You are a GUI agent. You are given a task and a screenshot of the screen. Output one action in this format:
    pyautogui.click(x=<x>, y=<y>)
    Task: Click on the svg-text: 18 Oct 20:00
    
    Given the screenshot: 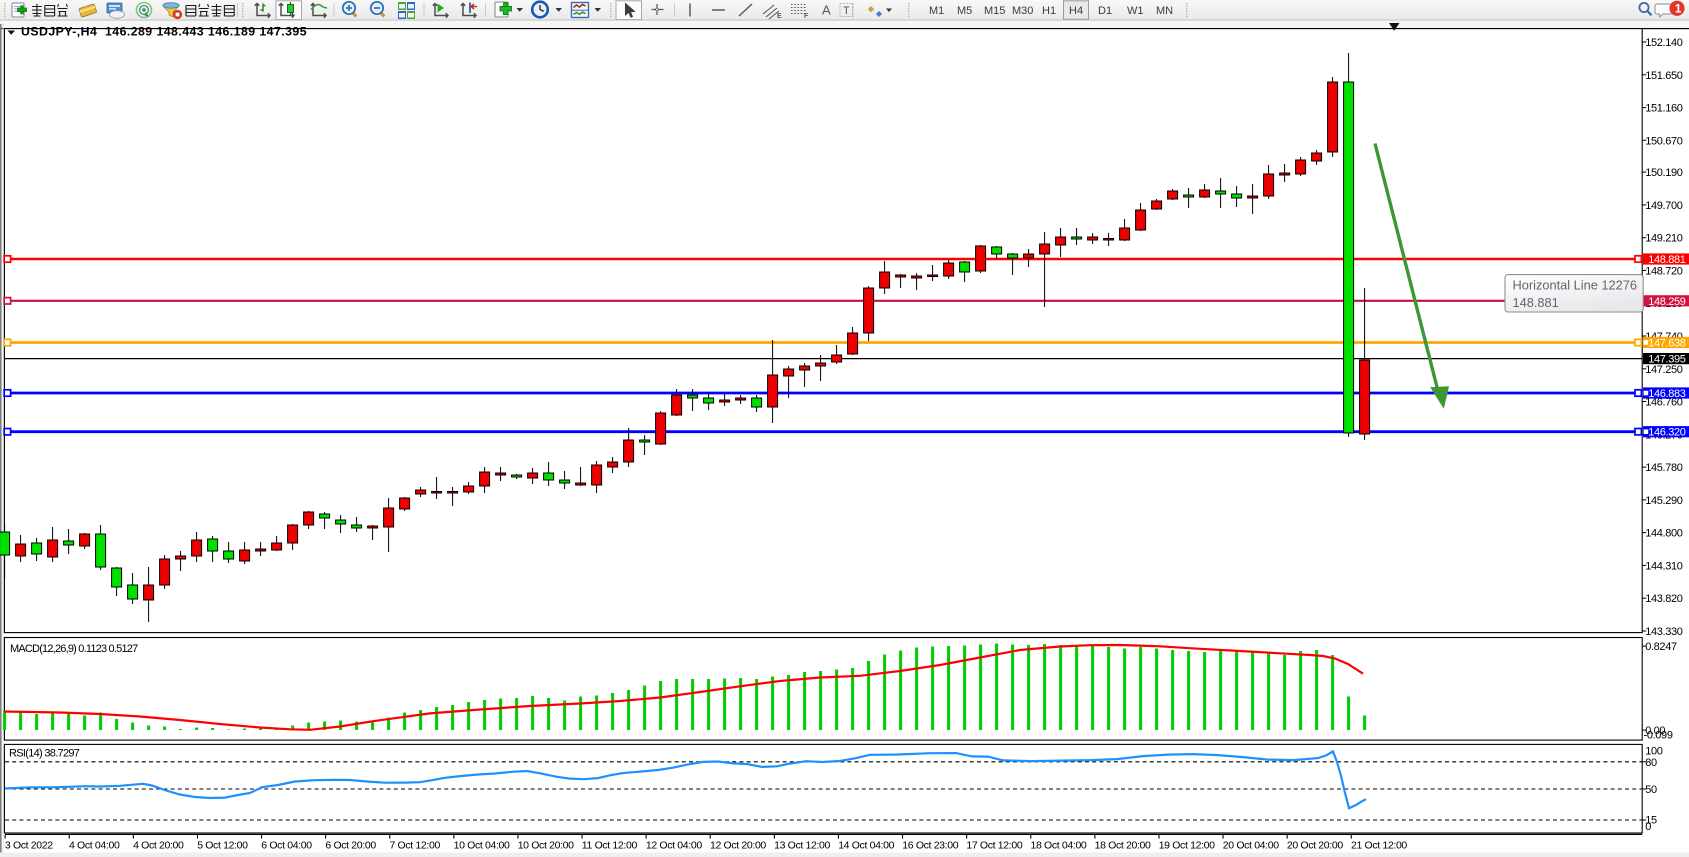 What is the action you would take?
    pyautogui.click(x=1123, y=846)
    